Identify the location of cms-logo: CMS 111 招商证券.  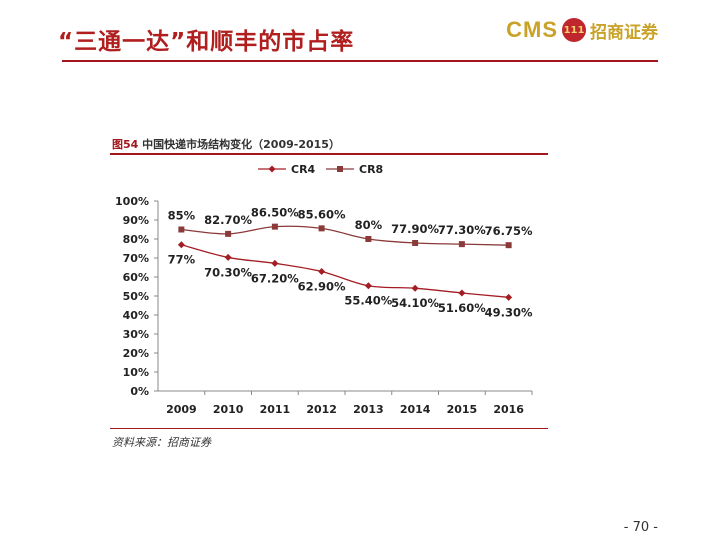
(582, 30).